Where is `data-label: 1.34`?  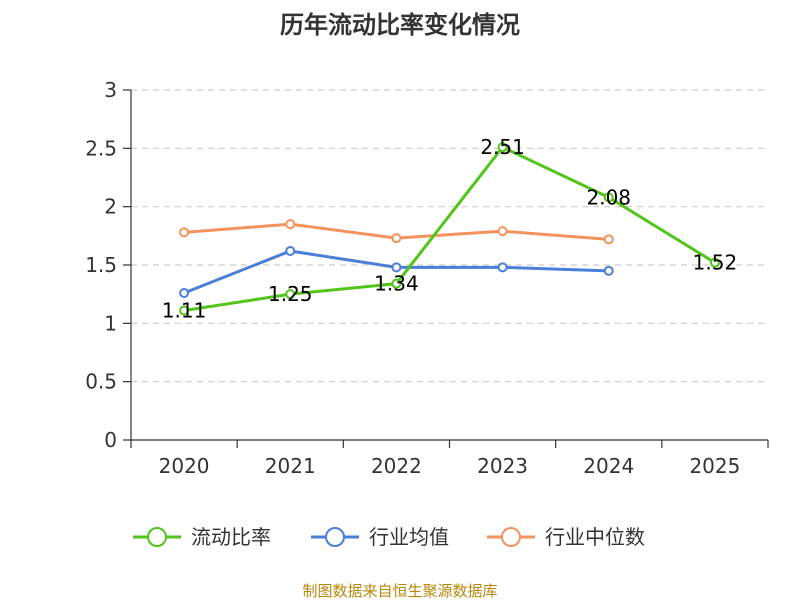 data-label: 1.34 is located at coordinates (396, 284).